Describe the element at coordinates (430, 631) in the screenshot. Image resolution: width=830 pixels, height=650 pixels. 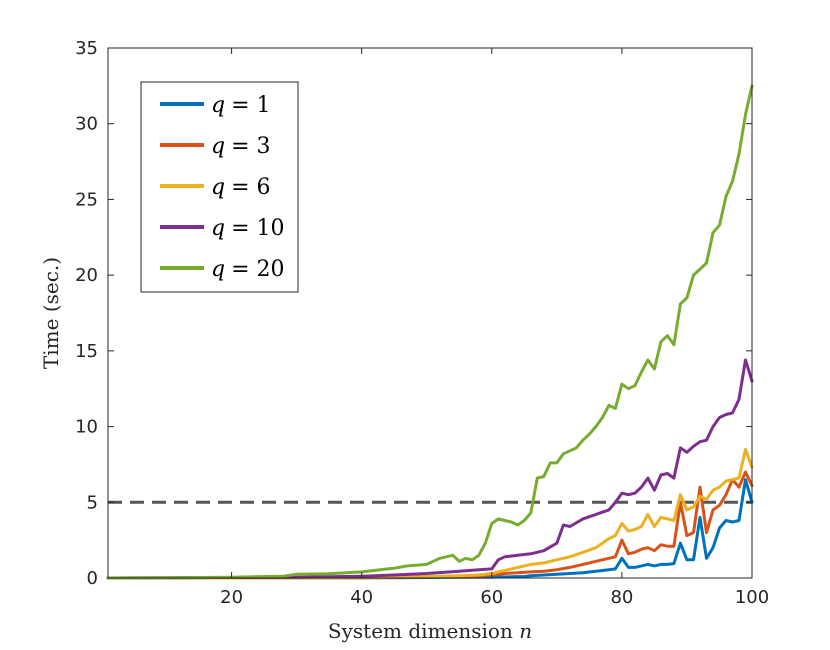
I see `x-axis-label: System dimension n` at that location.